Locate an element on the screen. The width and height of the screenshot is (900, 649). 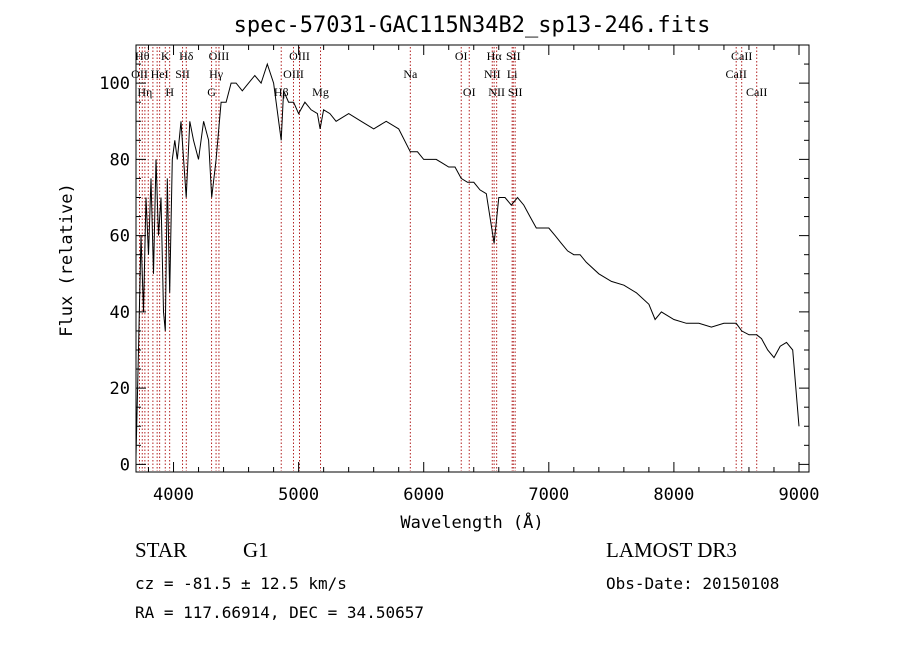
line-marker-label-7: K is located at coordinates (165, 56).